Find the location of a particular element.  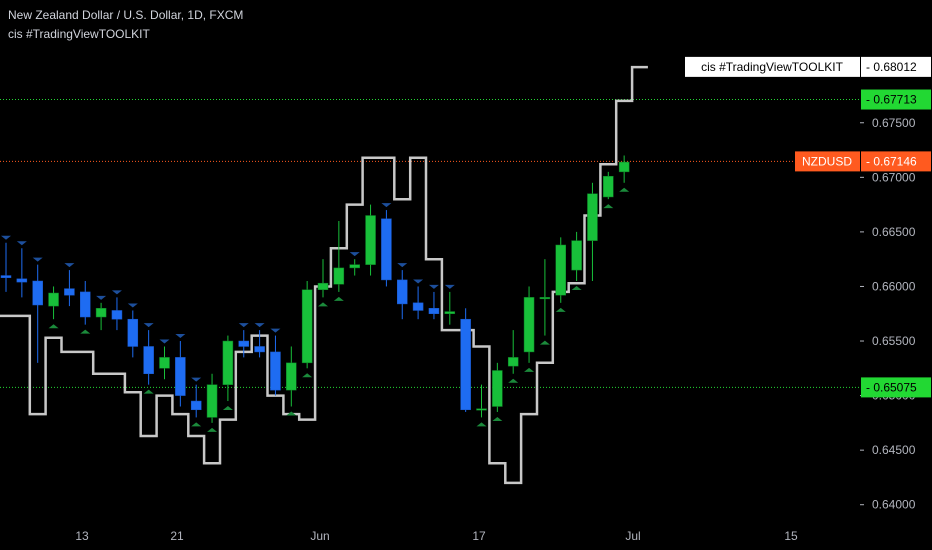

level-tag-upper: - 0.67713 is located at coordinates (896, 99).